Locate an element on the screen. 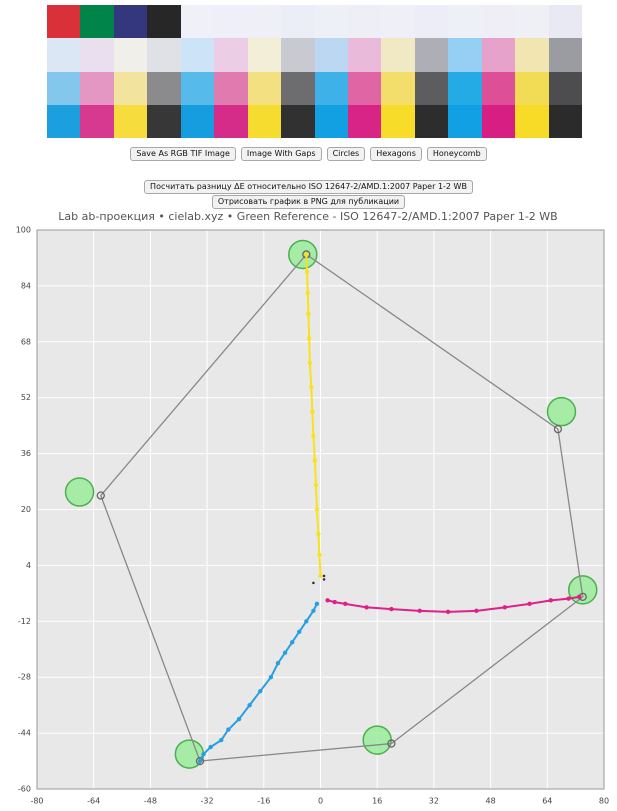 The height and width of the screenshot is (811, 617). png-button: Отрисовать график в PNG для публикации is located at coordinates (308, 202).